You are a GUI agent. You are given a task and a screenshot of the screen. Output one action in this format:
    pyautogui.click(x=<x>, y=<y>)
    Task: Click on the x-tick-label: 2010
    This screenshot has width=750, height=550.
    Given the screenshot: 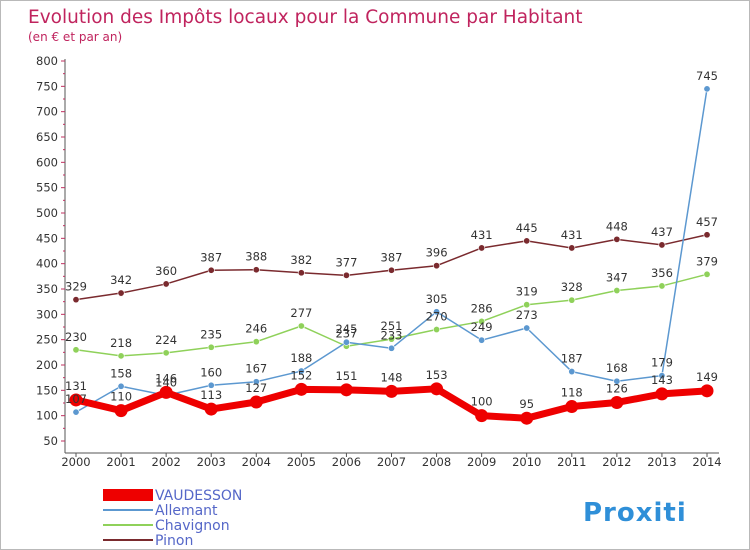 What is the action you would take?
    pyautogui.click(x=526, y=462)
    